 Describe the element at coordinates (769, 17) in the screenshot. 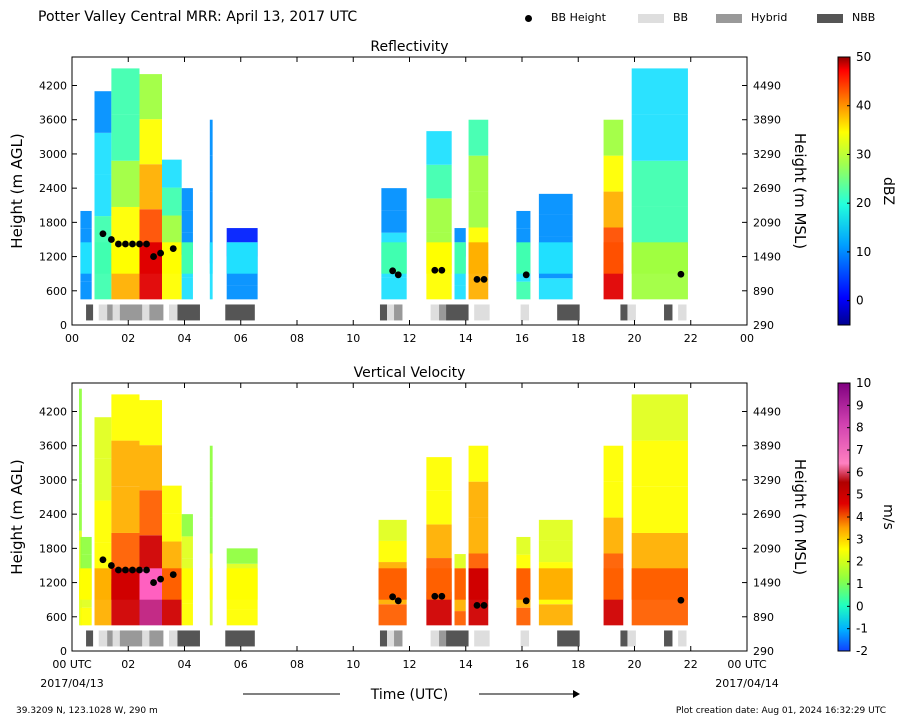

I see `legend-label: Hybrid` at that location.